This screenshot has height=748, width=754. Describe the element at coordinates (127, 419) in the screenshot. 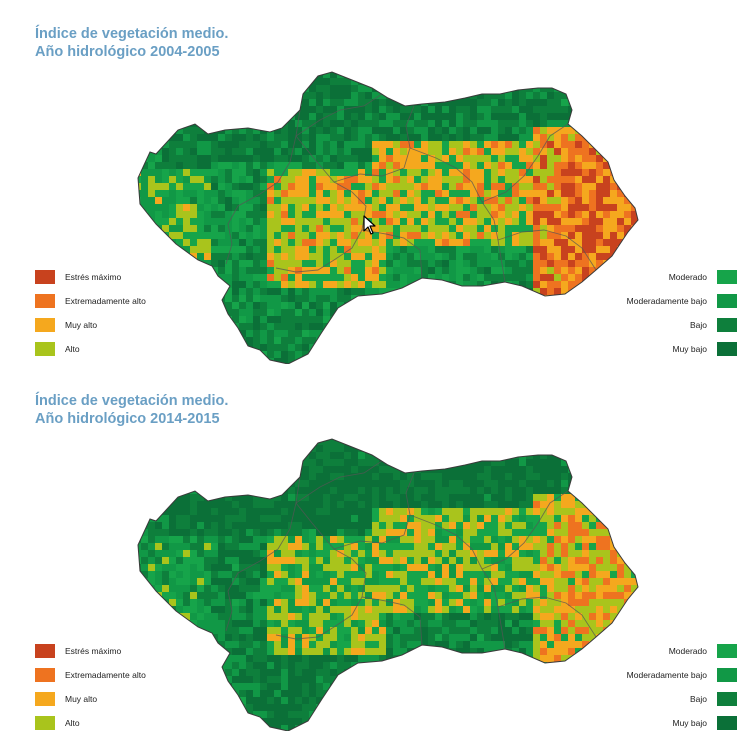

I see `panel-title-line2: Año hidrológico 2014-2015` at that location.